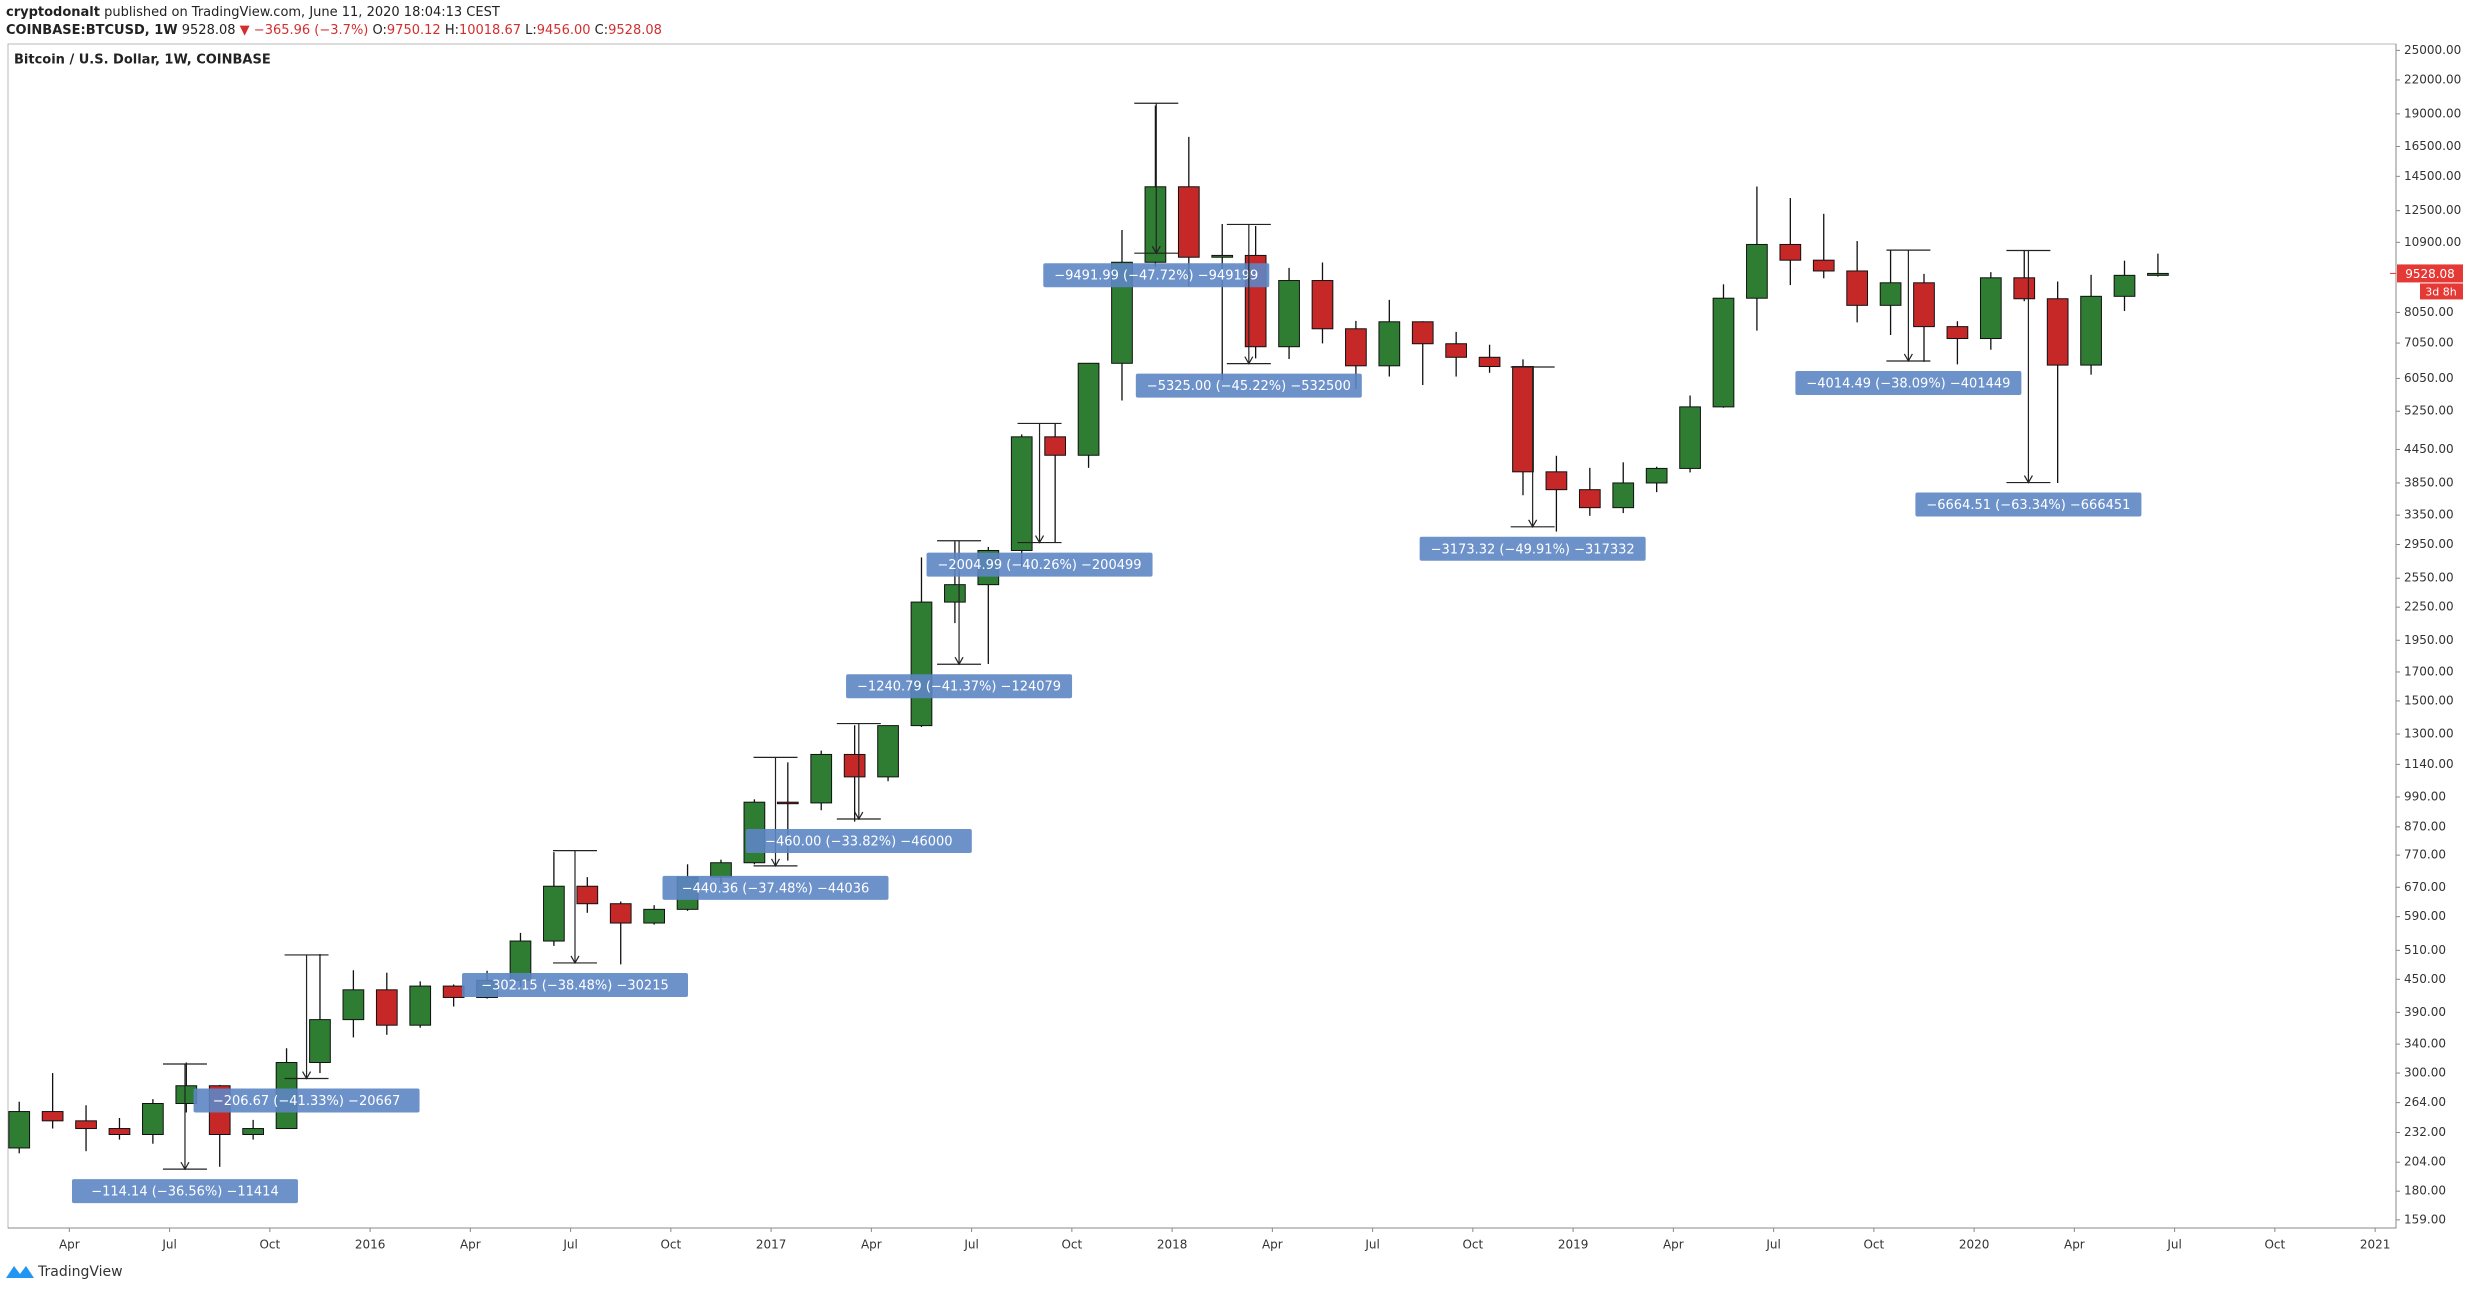  I want to click on y-tick-label: 450.00, so click(2425, 979).